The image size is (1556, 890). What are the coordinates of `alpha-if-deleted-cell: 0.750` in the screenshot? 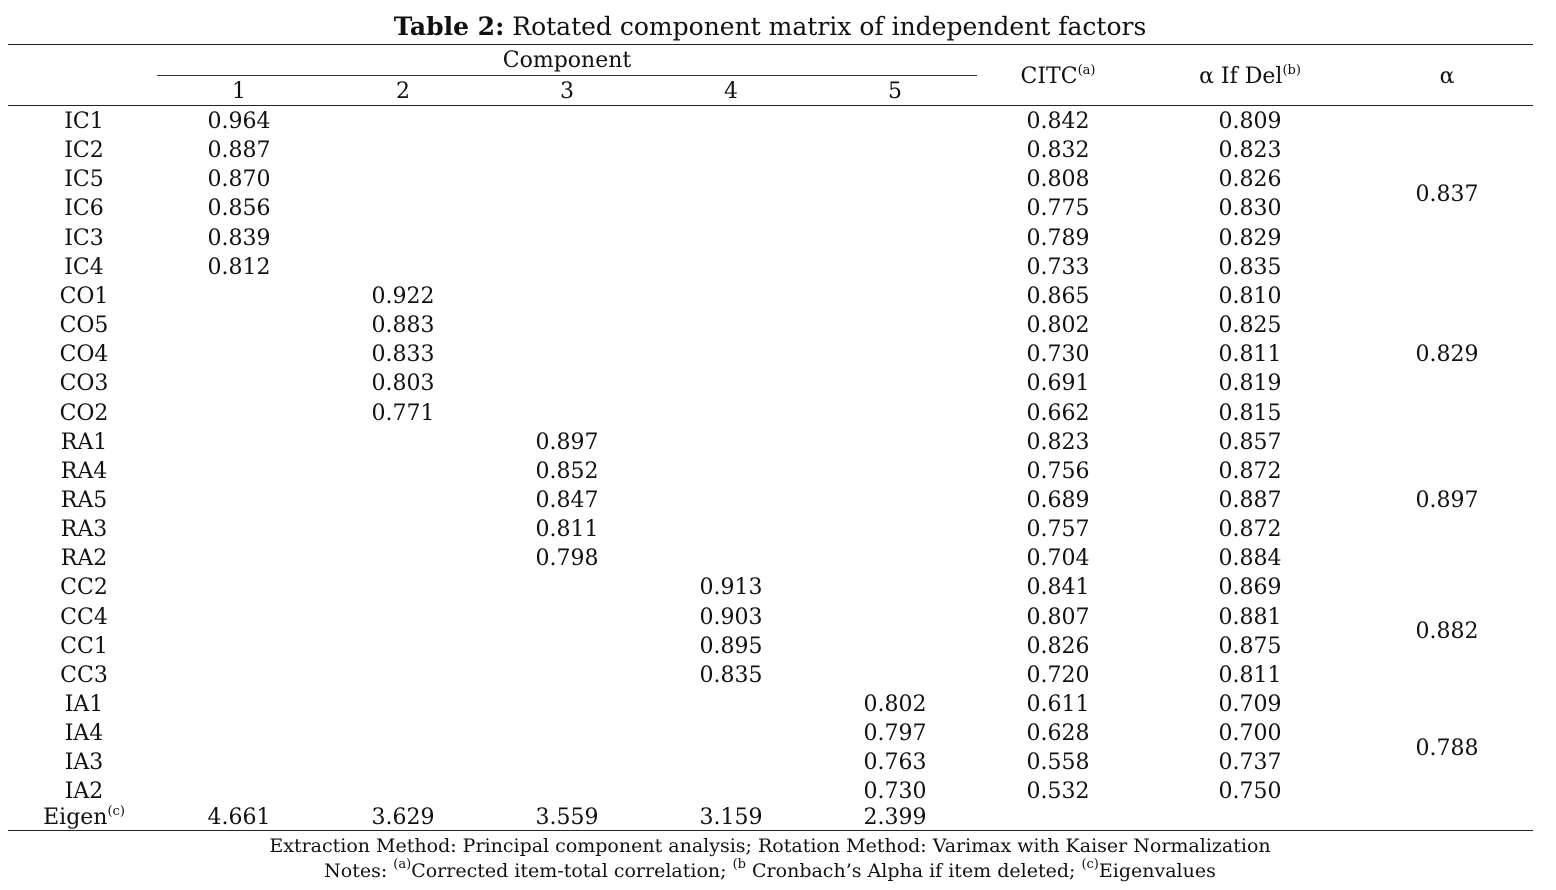 It's located at (1250, 791).